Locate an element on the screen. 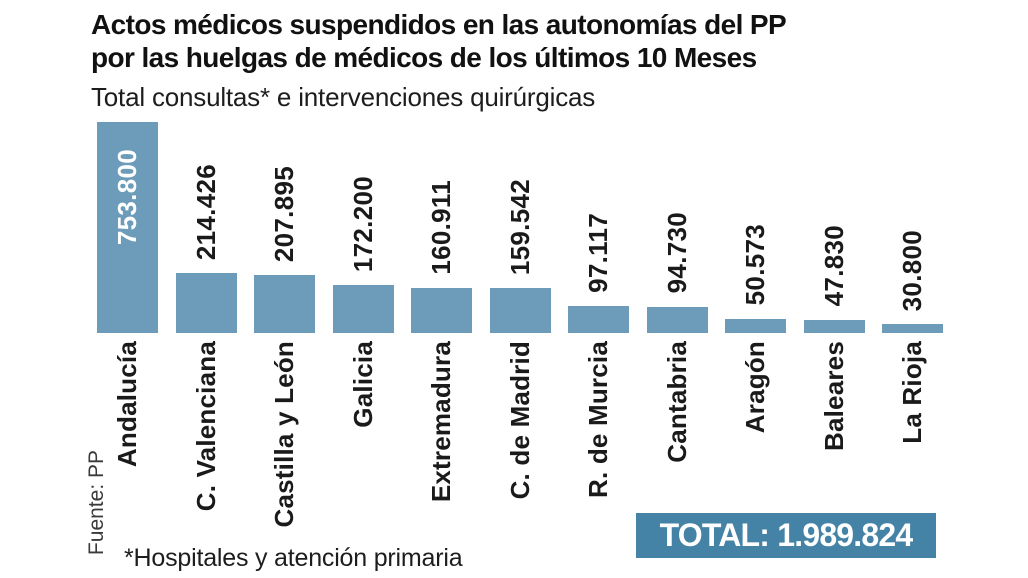 This screenshot has height=578, width=1028. bar-category-label: Andalucía is located at coordinates (127, 404).